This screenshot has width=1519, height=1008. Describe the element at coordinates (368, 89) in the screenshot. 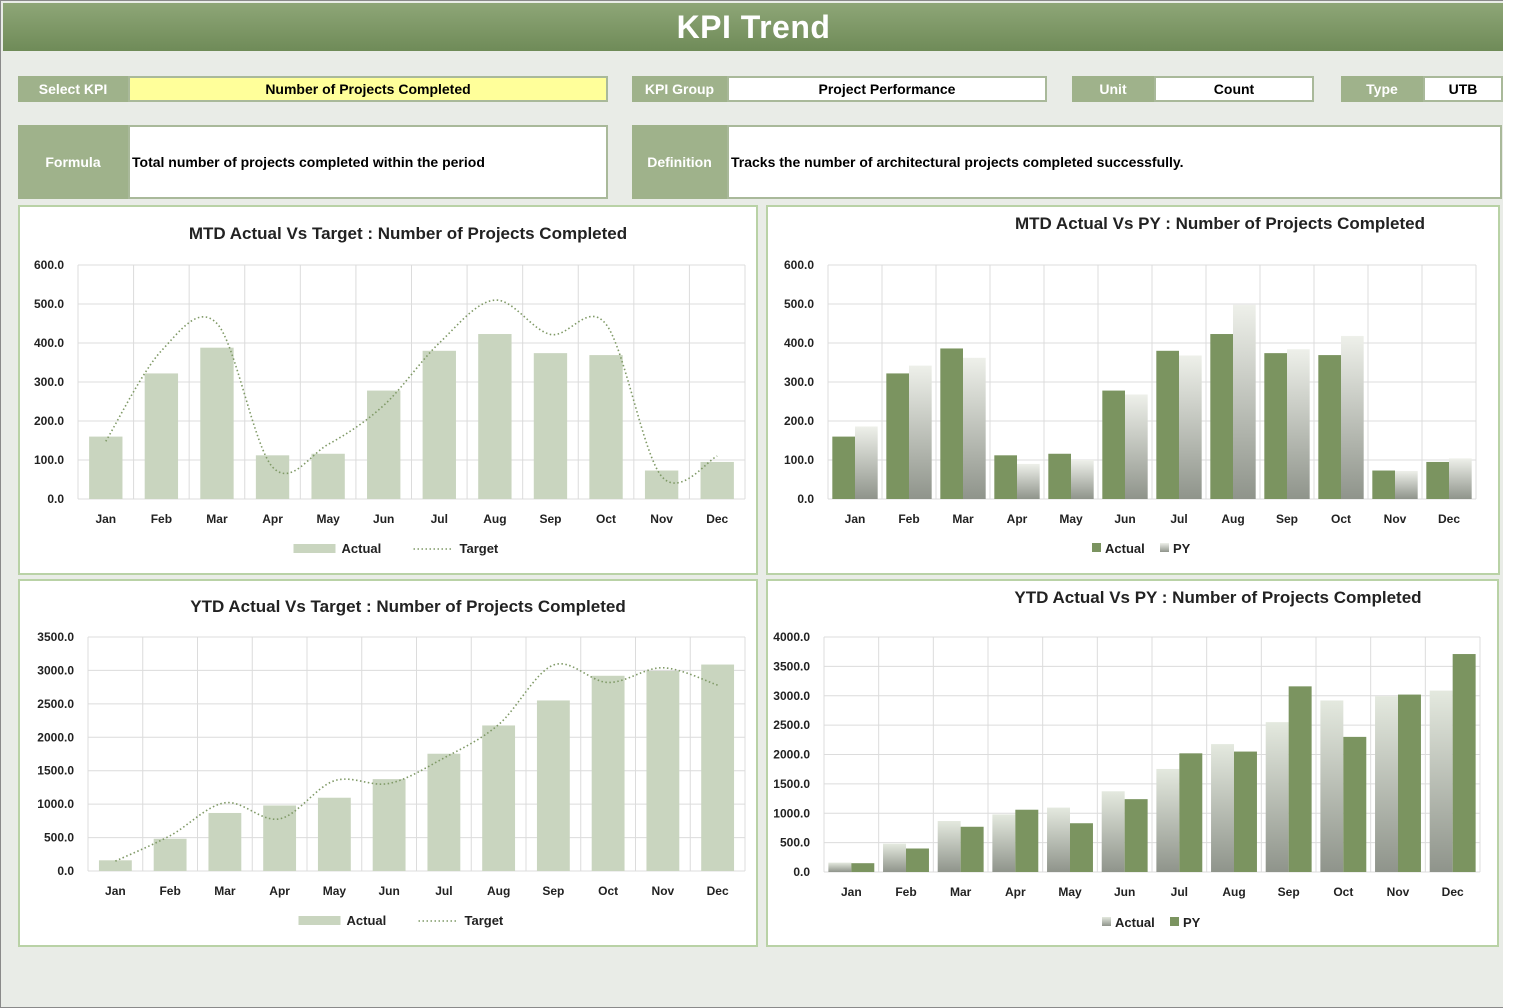

I see `select-kpi-dropdown: Number of Projects Completed` at that location.